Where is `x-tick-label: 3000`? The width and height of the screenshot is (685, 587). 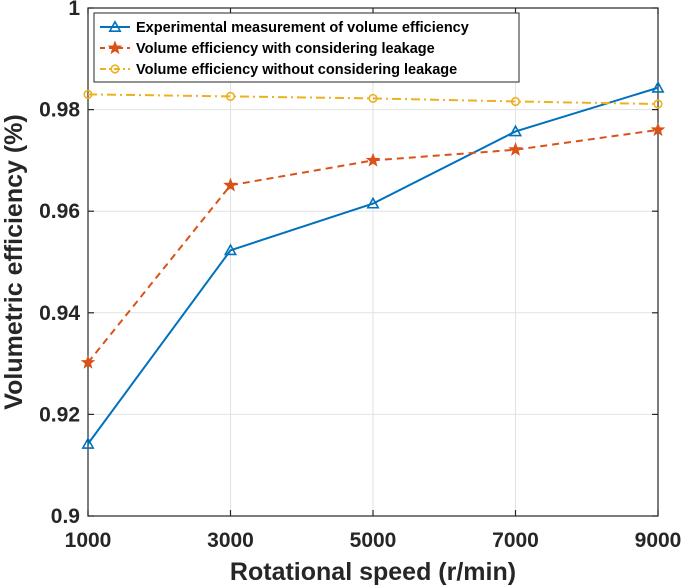
x-tick-label: 3000 is located at coordinates (230, 540).